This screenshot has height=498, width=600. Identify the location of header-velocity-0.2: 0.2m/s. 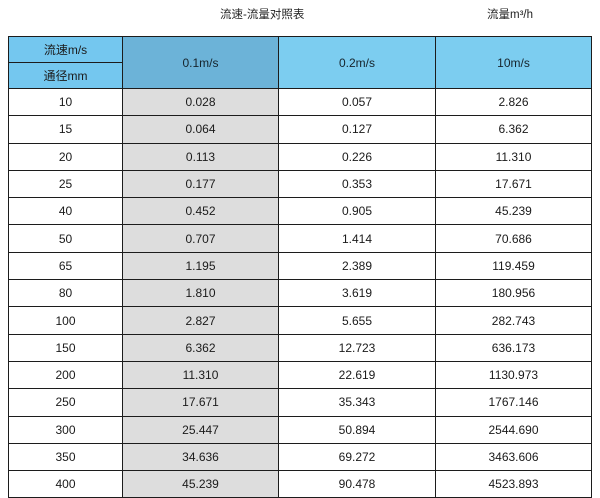
(357, 62).